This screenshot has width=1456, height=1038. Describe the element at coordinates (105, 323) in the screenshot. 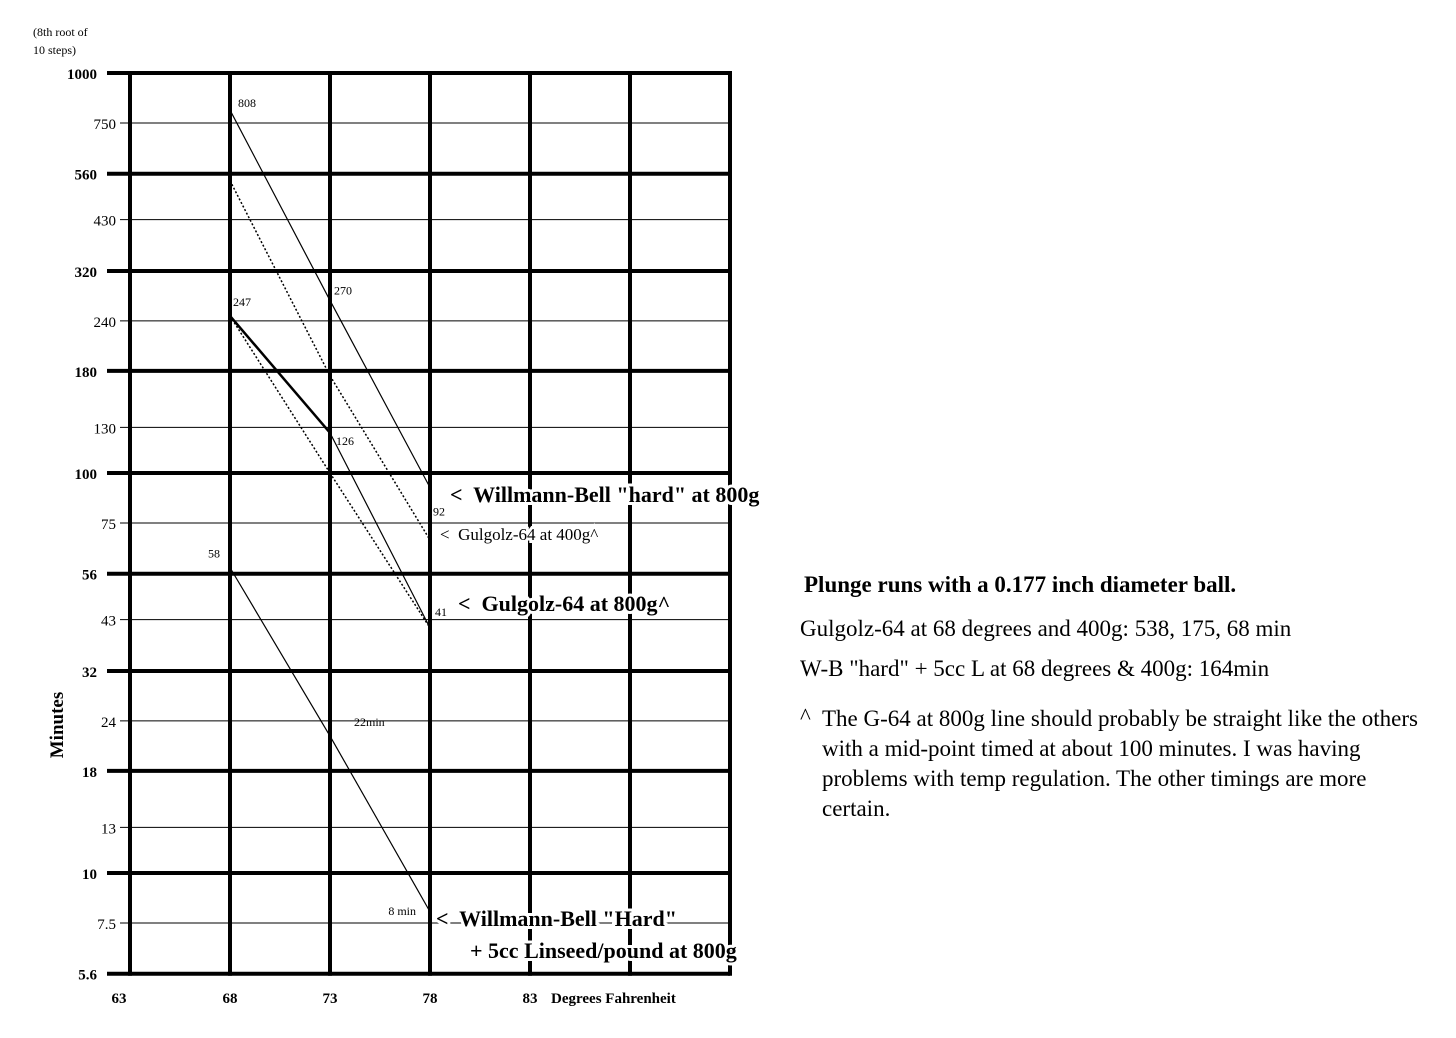

I see `y-tick-label: 240` at that location.